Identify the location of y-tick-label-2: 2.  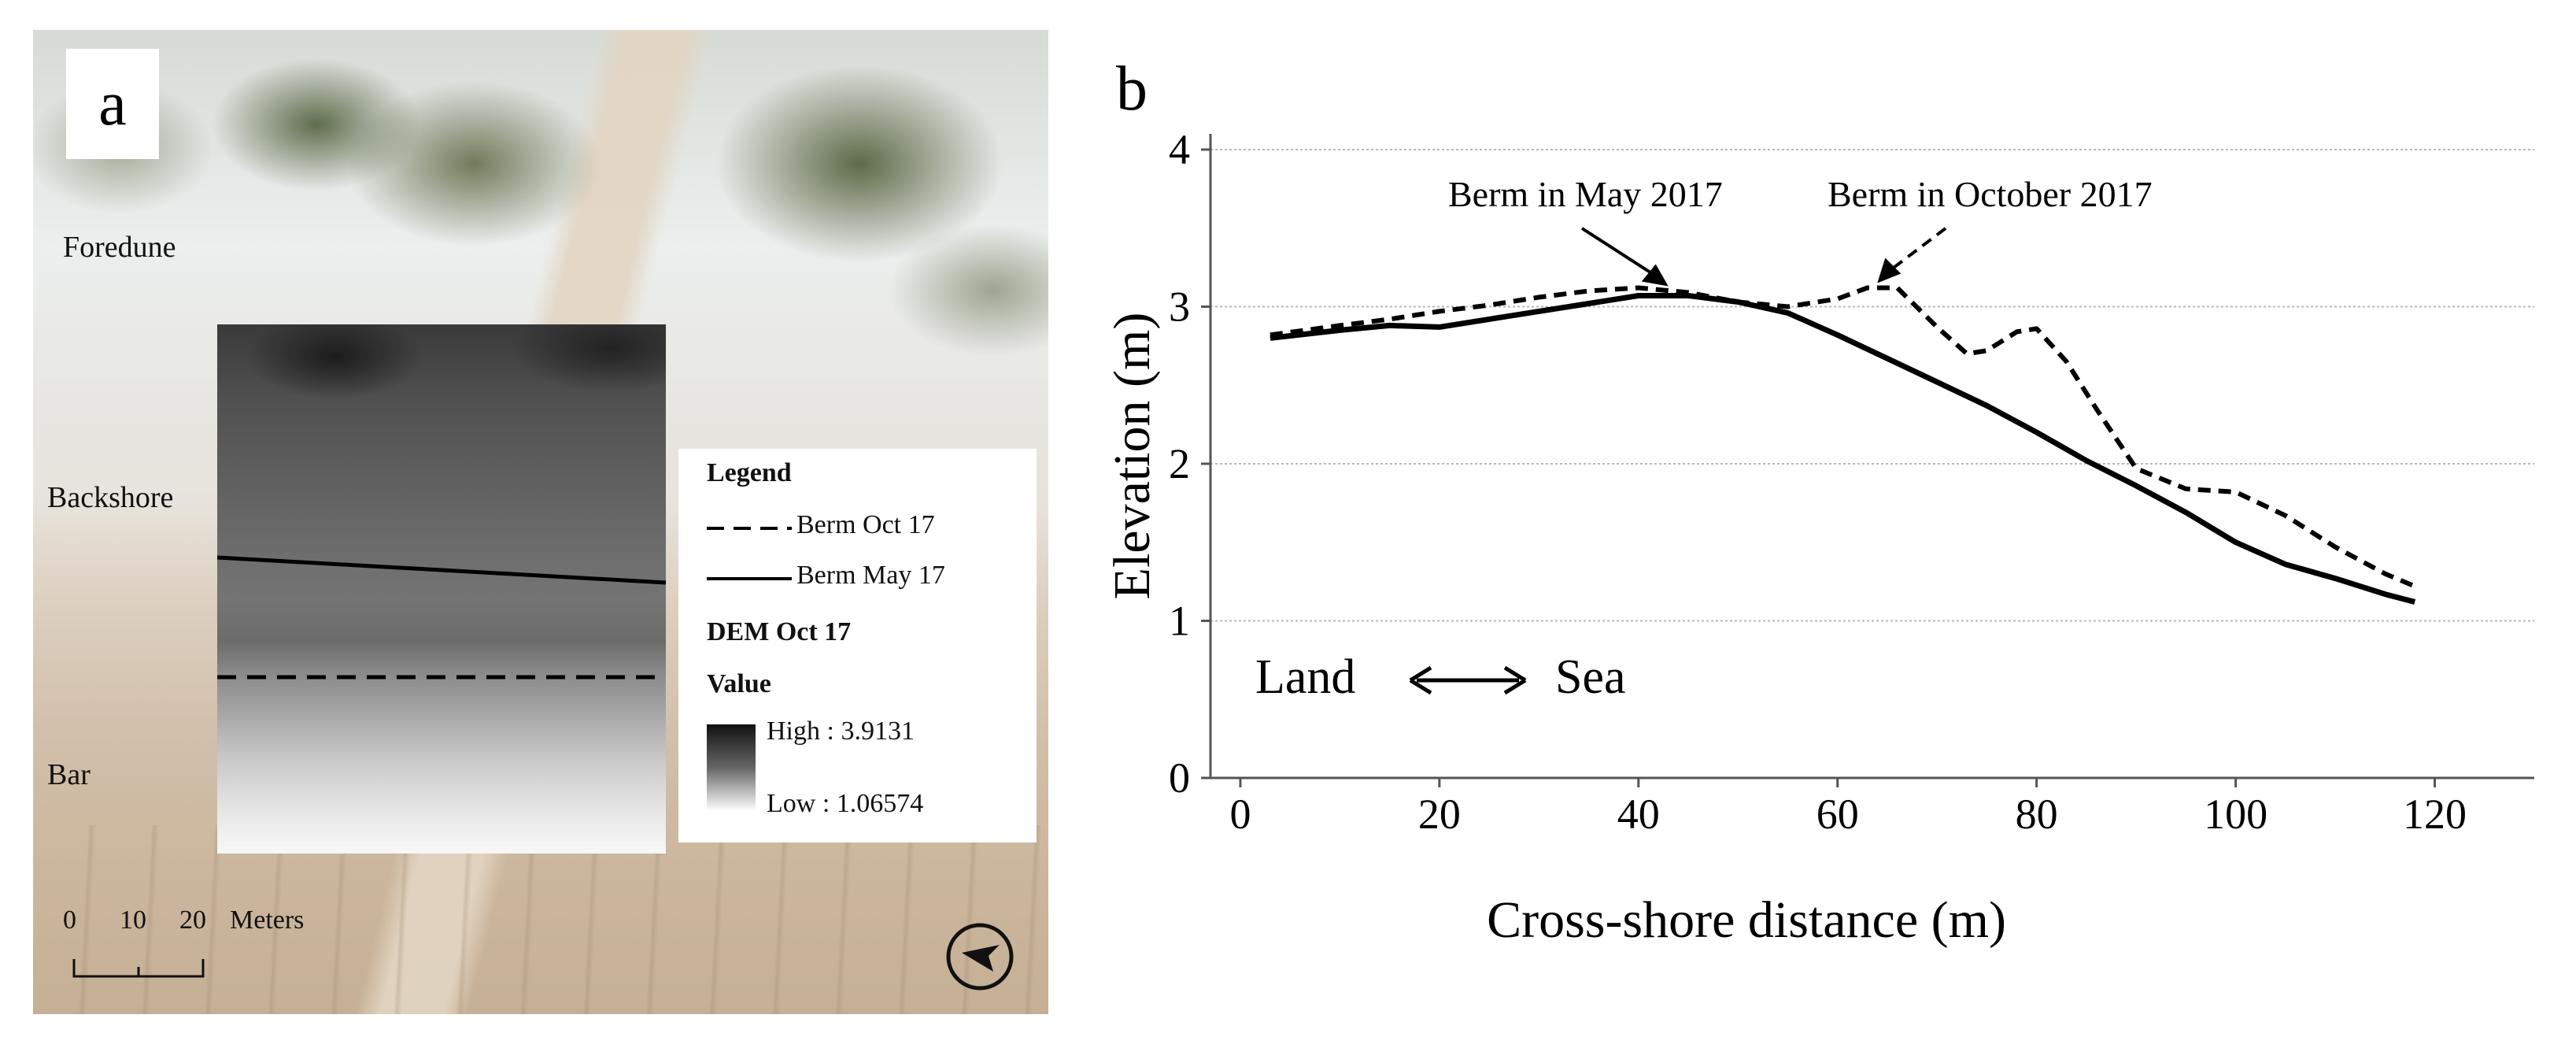
(1179, 463).